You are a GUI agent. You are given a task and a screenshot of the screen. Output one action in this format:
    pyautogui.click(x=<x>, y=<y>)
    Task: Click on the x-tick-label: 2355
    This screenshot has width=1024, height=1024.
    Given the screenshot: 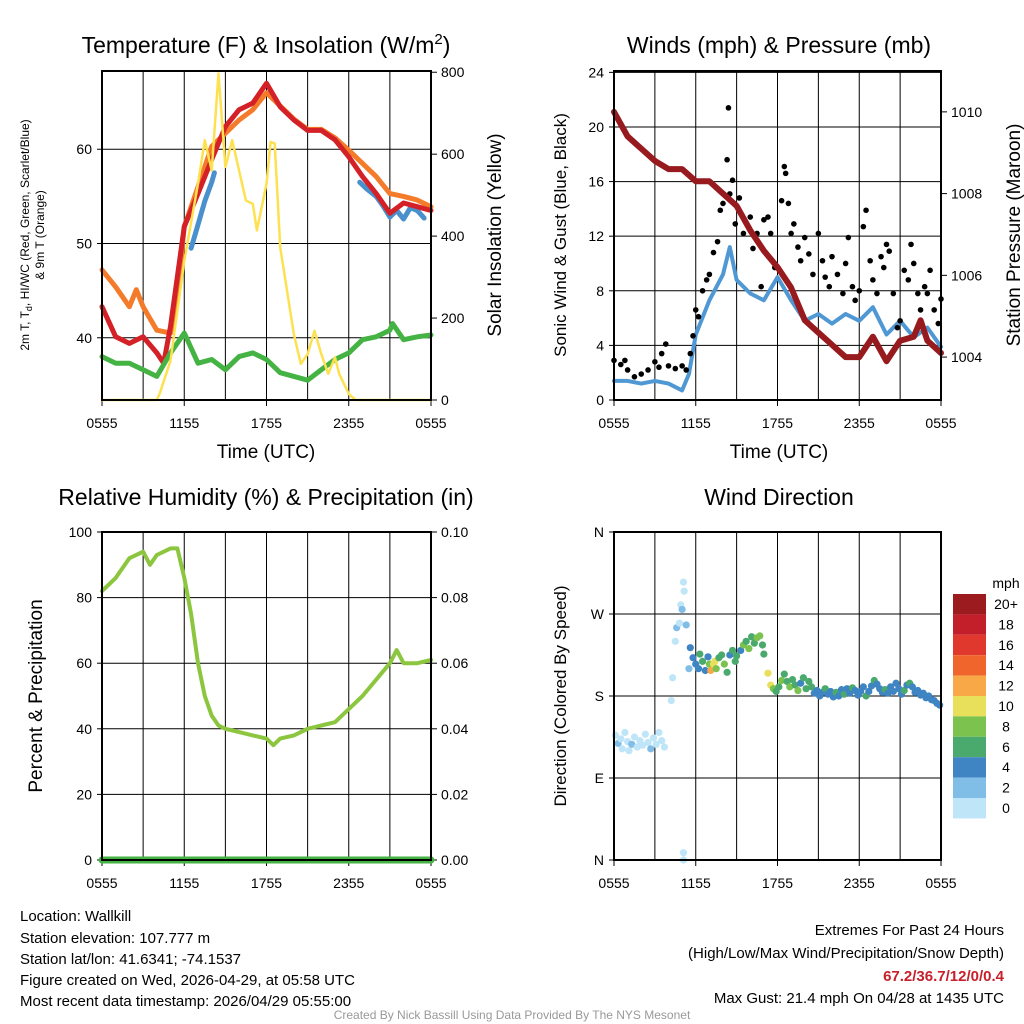 What is the action you would take?
    pyautogui.click(x=348, y=423)
    